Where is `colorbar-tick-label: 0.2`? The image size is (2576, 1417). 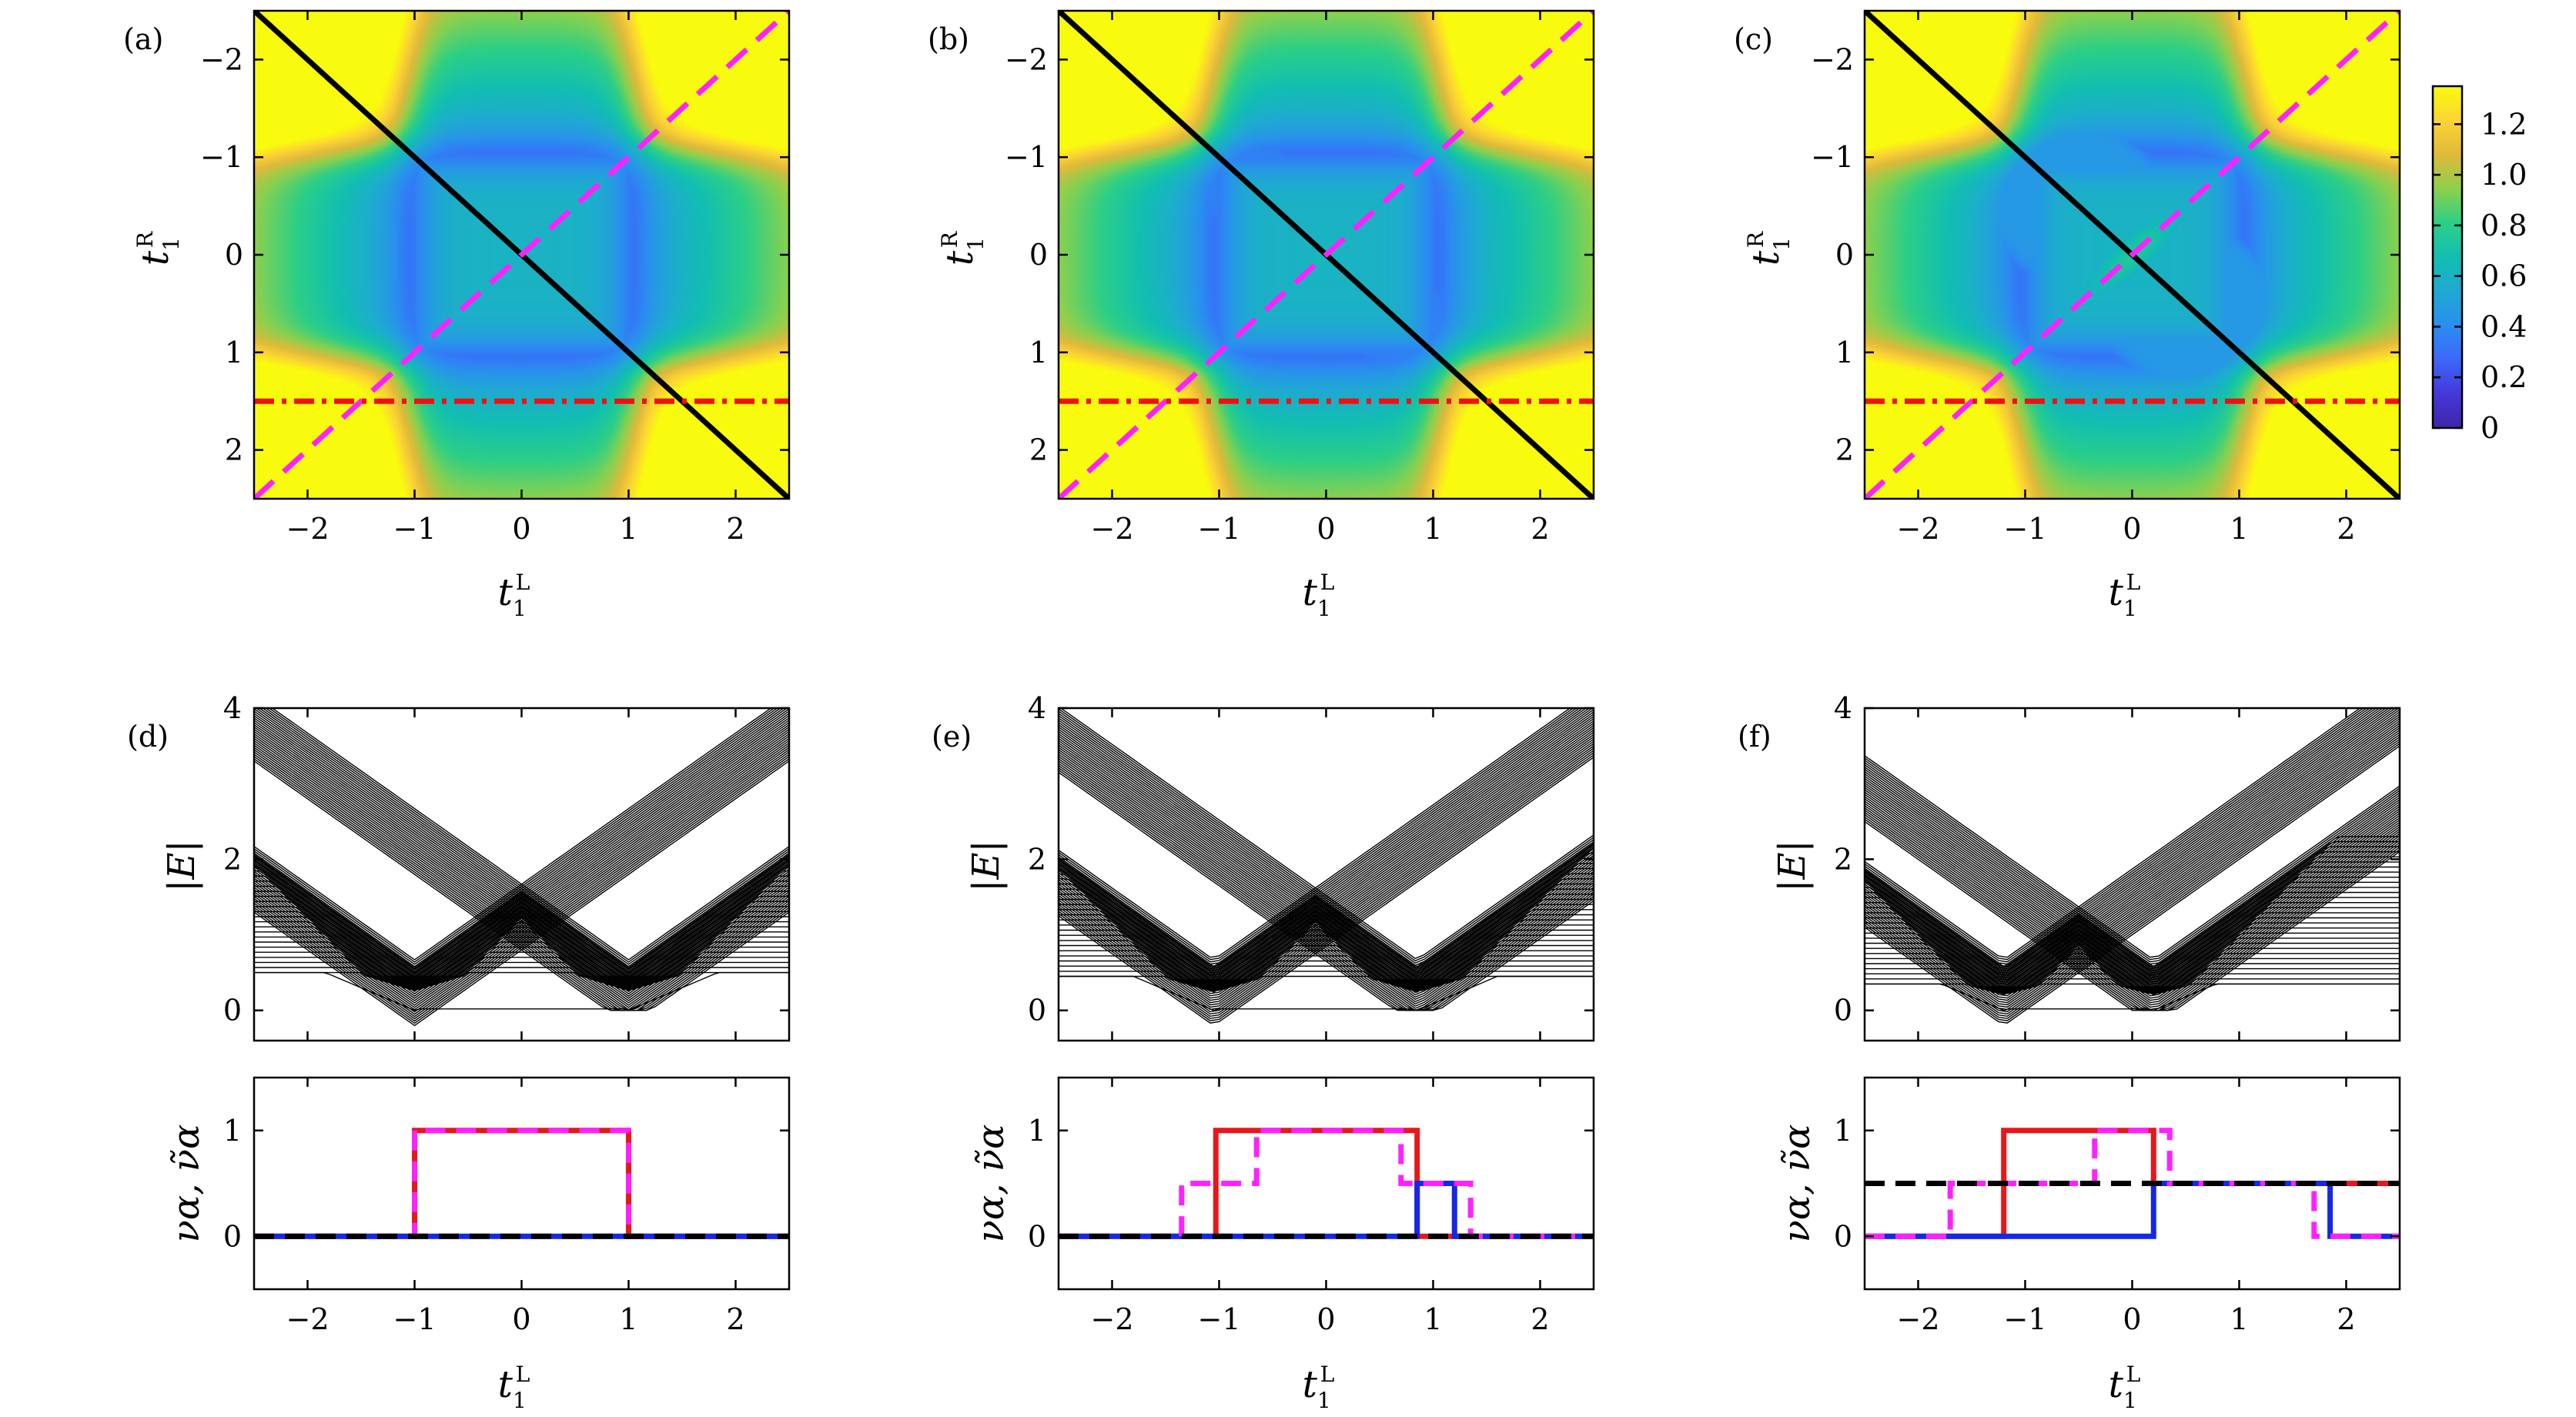 colorbar-tick-label: 0.2 is located at coordinates (2504, 377).